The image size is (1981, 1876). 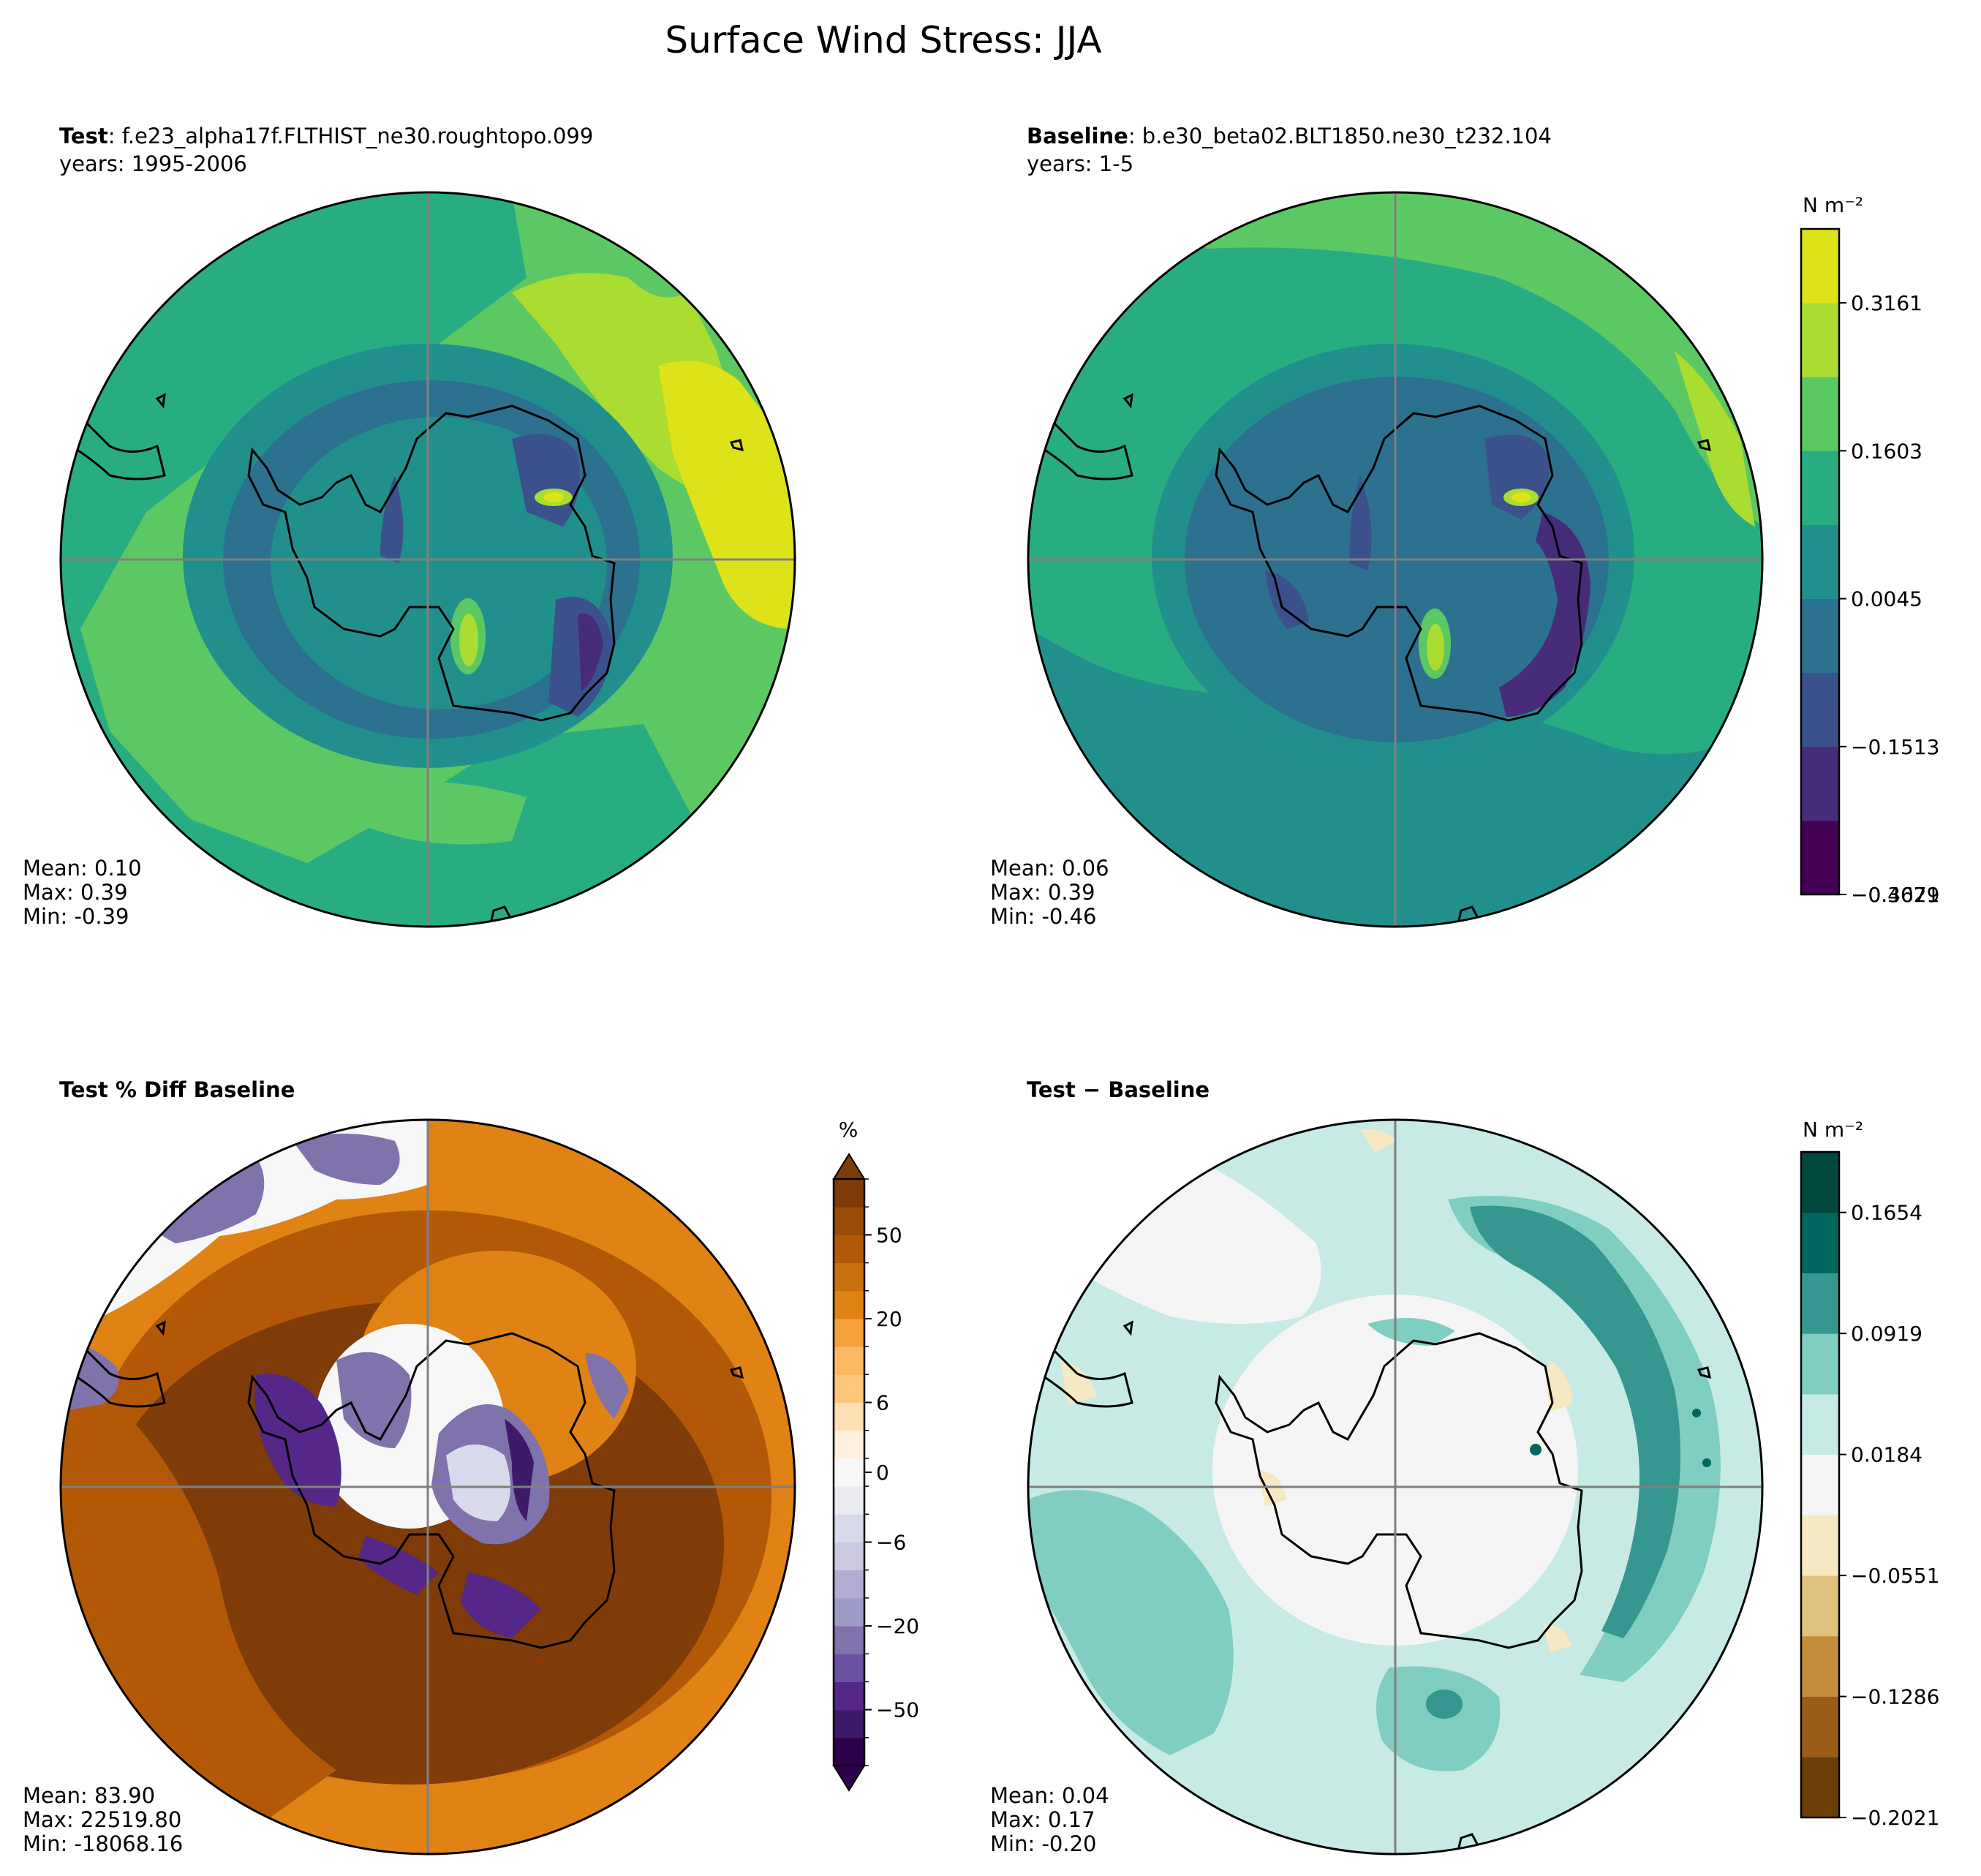 I want to click on gridlines-diff, so click(x=1395, y=1487).